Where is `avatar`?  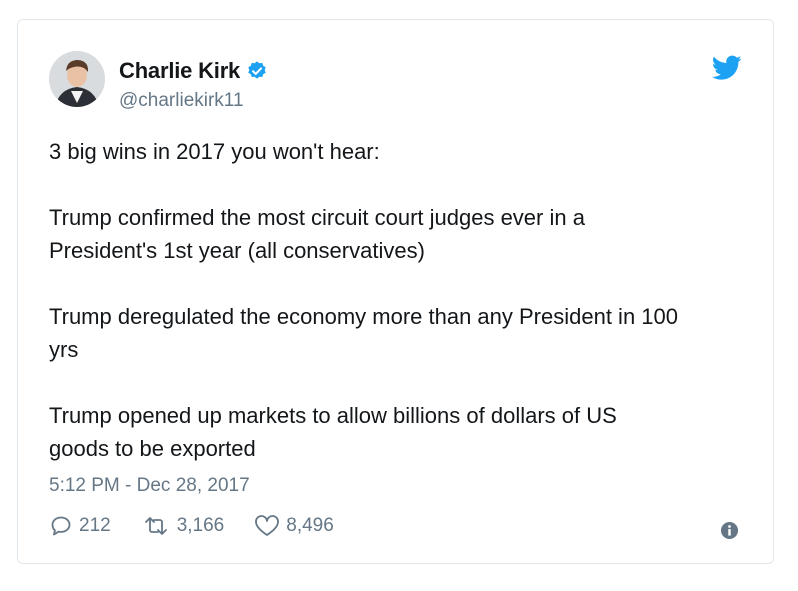 avatar is located at coordinates (77, 79).